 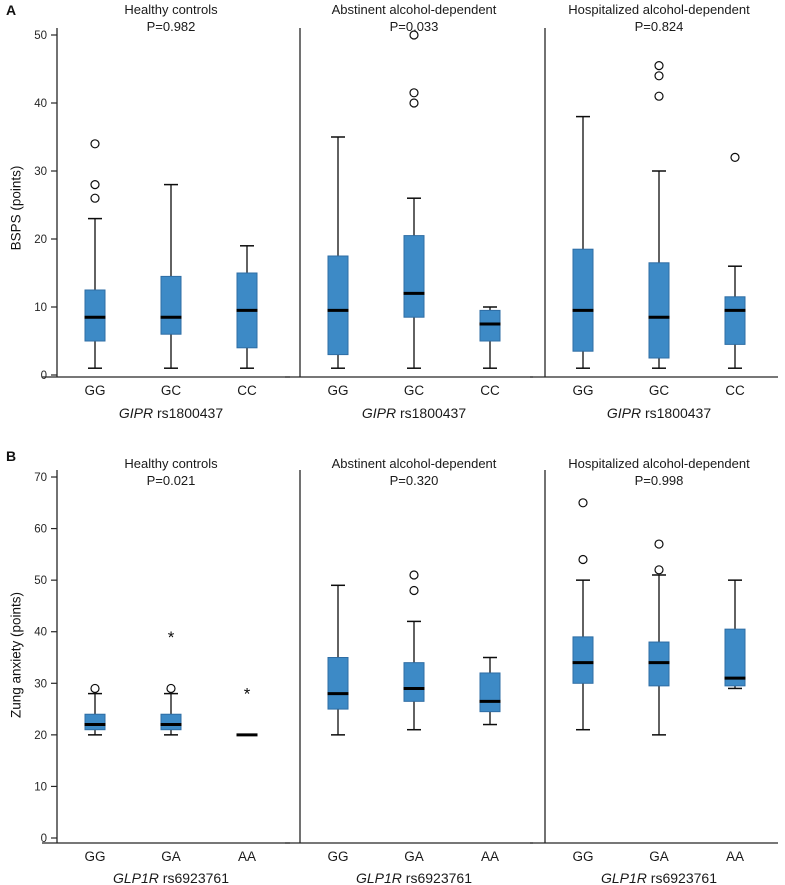 I want to click on panel-p-value: P=0.320, so click(x=414, y=480).